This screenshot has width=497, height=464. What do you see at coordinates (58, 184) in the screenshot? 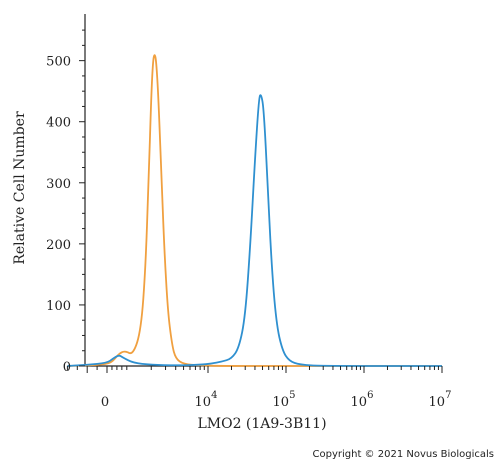
I see `y-tick-label: 300` at bounding box center [58, 184].